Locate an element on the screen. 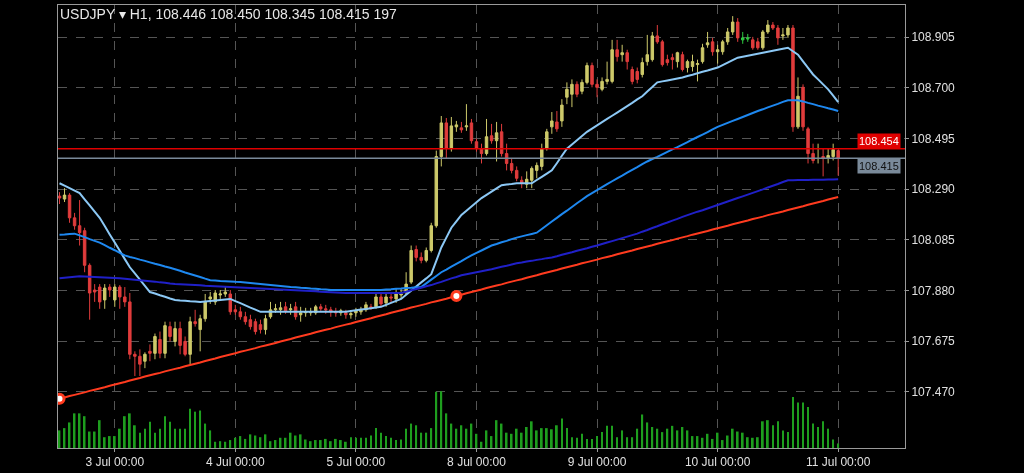 The height and width of the screenshot is (473, 1024). y-tick-label: 108.905 is located at coordinates (933, 37).